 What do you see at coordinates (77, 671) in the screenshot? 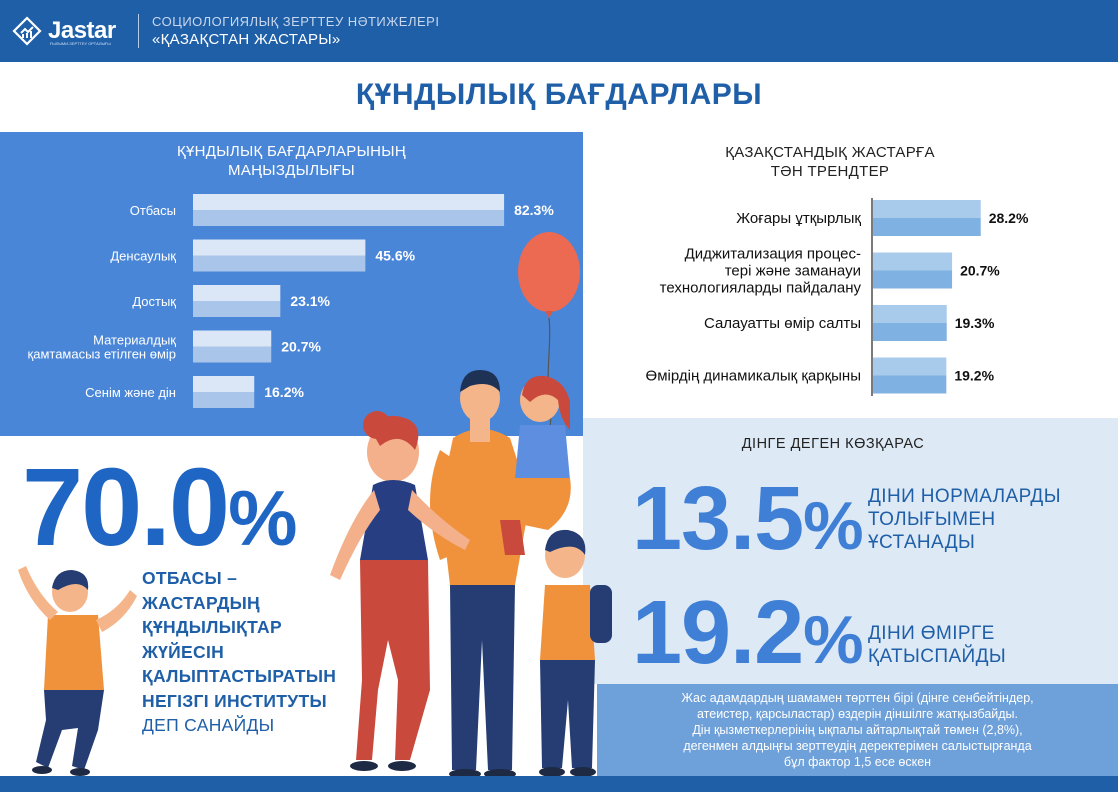
I see `jumping-child-figure` at bounding box center [77, 671].